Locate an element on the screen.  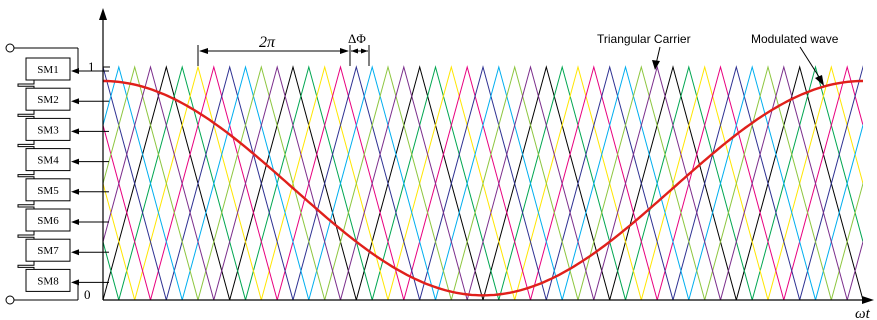
submodule-label: SM1 is located at coordinates (47, 70).